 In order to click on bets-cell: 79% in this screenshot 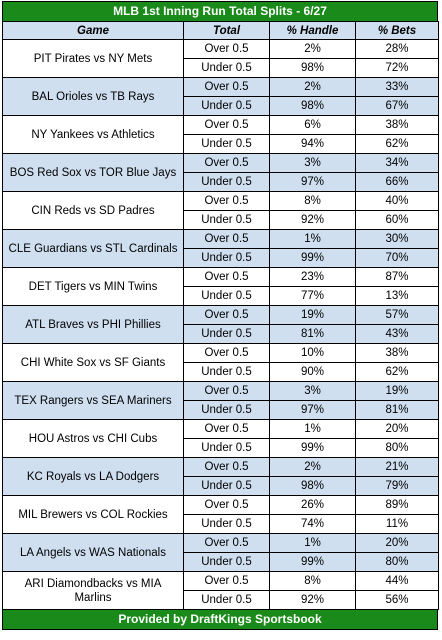, I will do `click(397, 486)`.